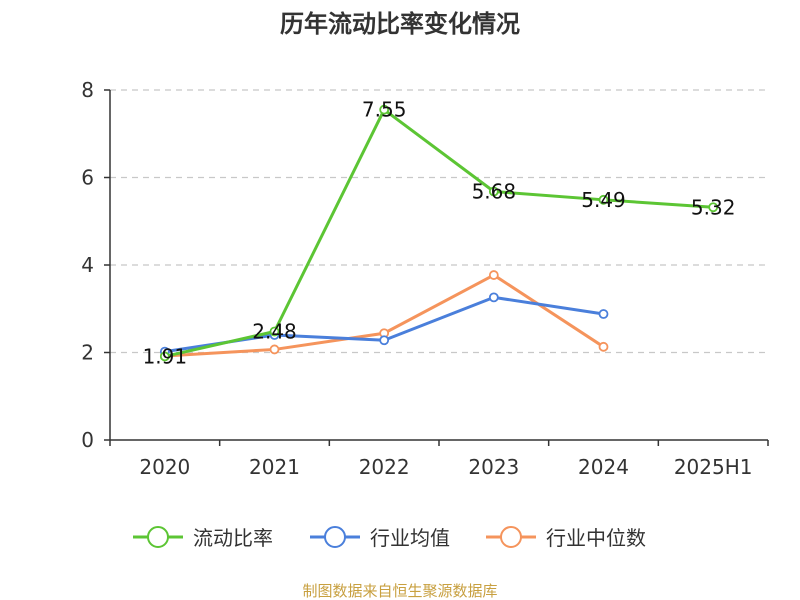 The width and height of the screenshot is (800, 600). What do you see at coordinates (596, 538) in the screenshot?
I see `legend-label: 行业中位数` at bounding box center [596, 538].